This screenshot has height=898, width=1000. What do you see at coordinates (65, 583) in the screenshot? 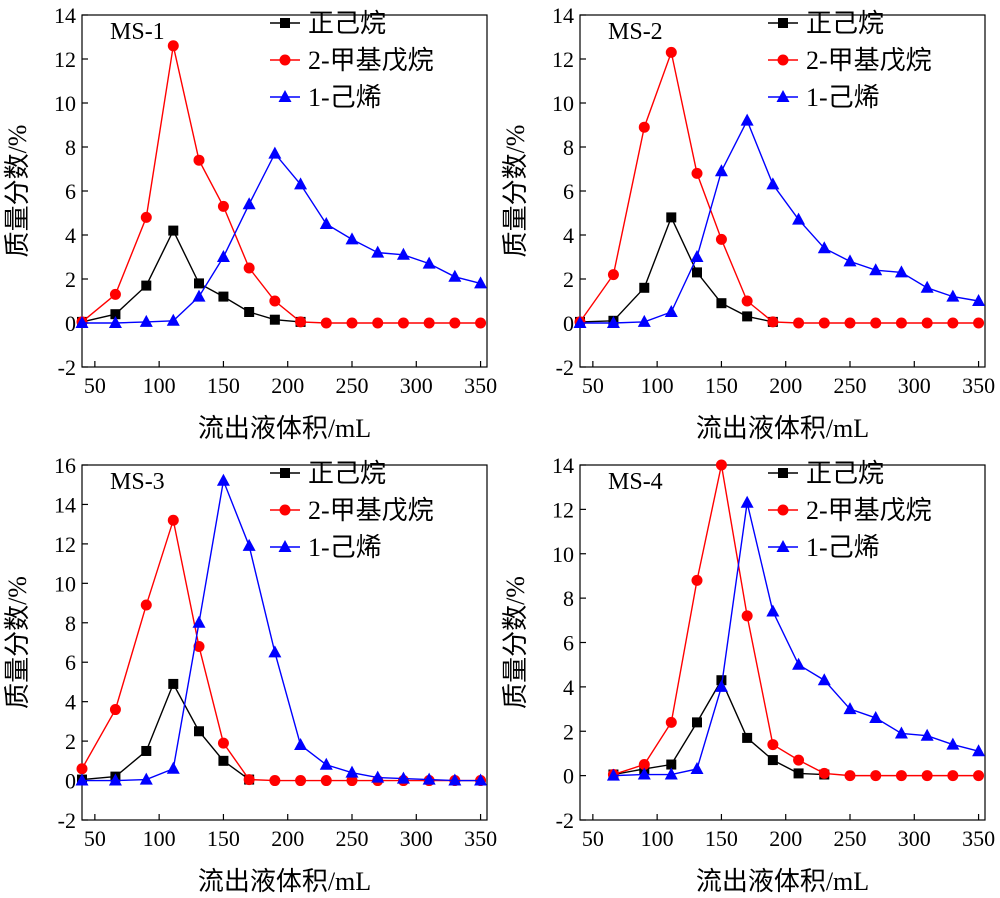
I see `y-tick-label: 10` at bounding box center [65, 583].